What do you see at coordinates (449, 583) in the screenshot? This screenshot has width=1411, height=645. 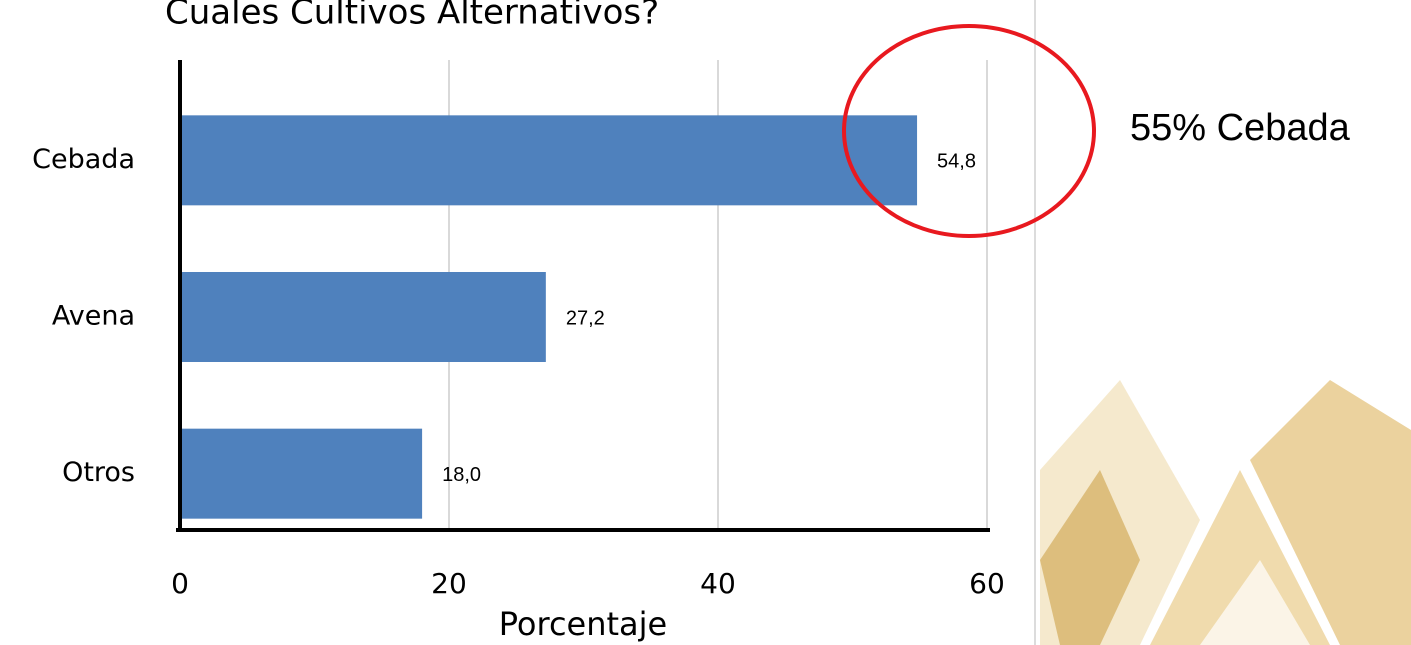 I see `x-tick-label: 20` at bounding box center [449, 583].